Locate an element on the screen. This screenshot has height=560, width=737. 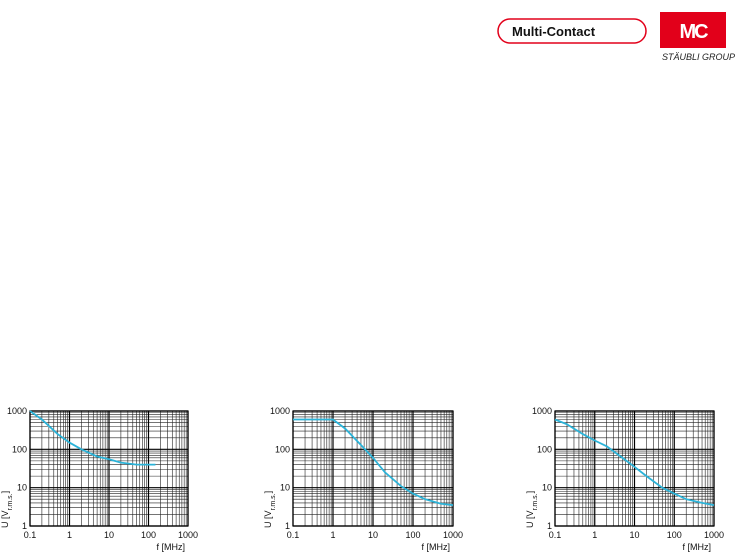
group-name: STÄUBLI GROUP is located at coordinates (698, 57).